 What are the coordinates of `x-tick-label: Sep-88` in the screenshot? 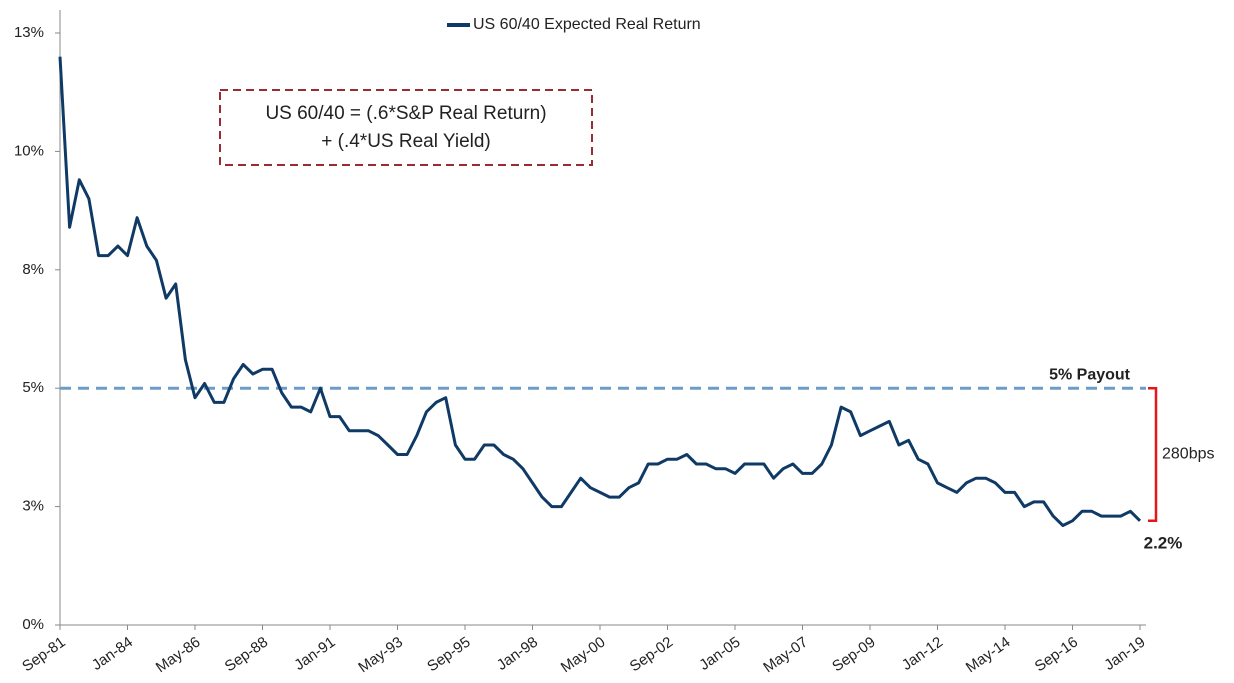 It's located at (246, 655).